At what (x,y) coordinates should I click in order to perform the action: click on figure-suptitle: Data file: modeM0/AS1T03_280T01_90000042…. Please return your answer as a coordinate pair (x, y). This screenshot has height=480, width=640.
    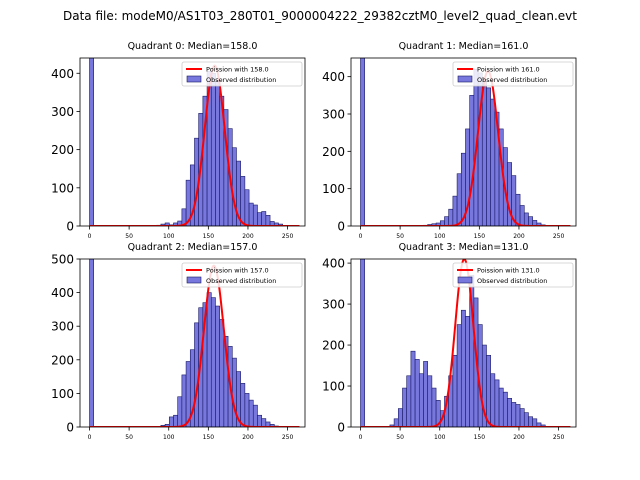
    Looking at the image, I should click on (320, 16).